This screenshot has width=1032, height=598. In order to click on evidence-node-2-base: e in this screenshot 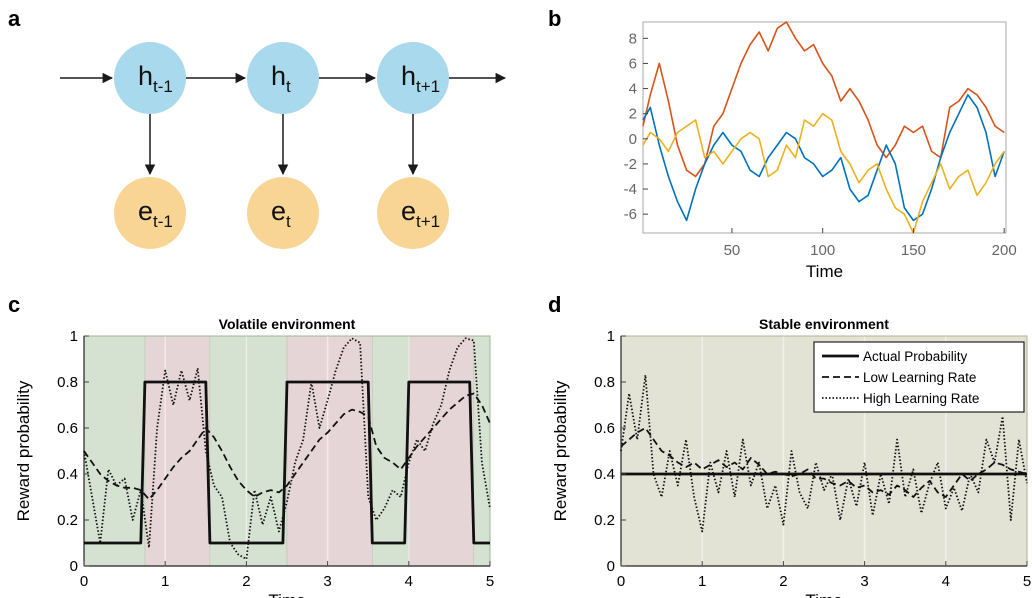, I will do `click(408, 211)`.